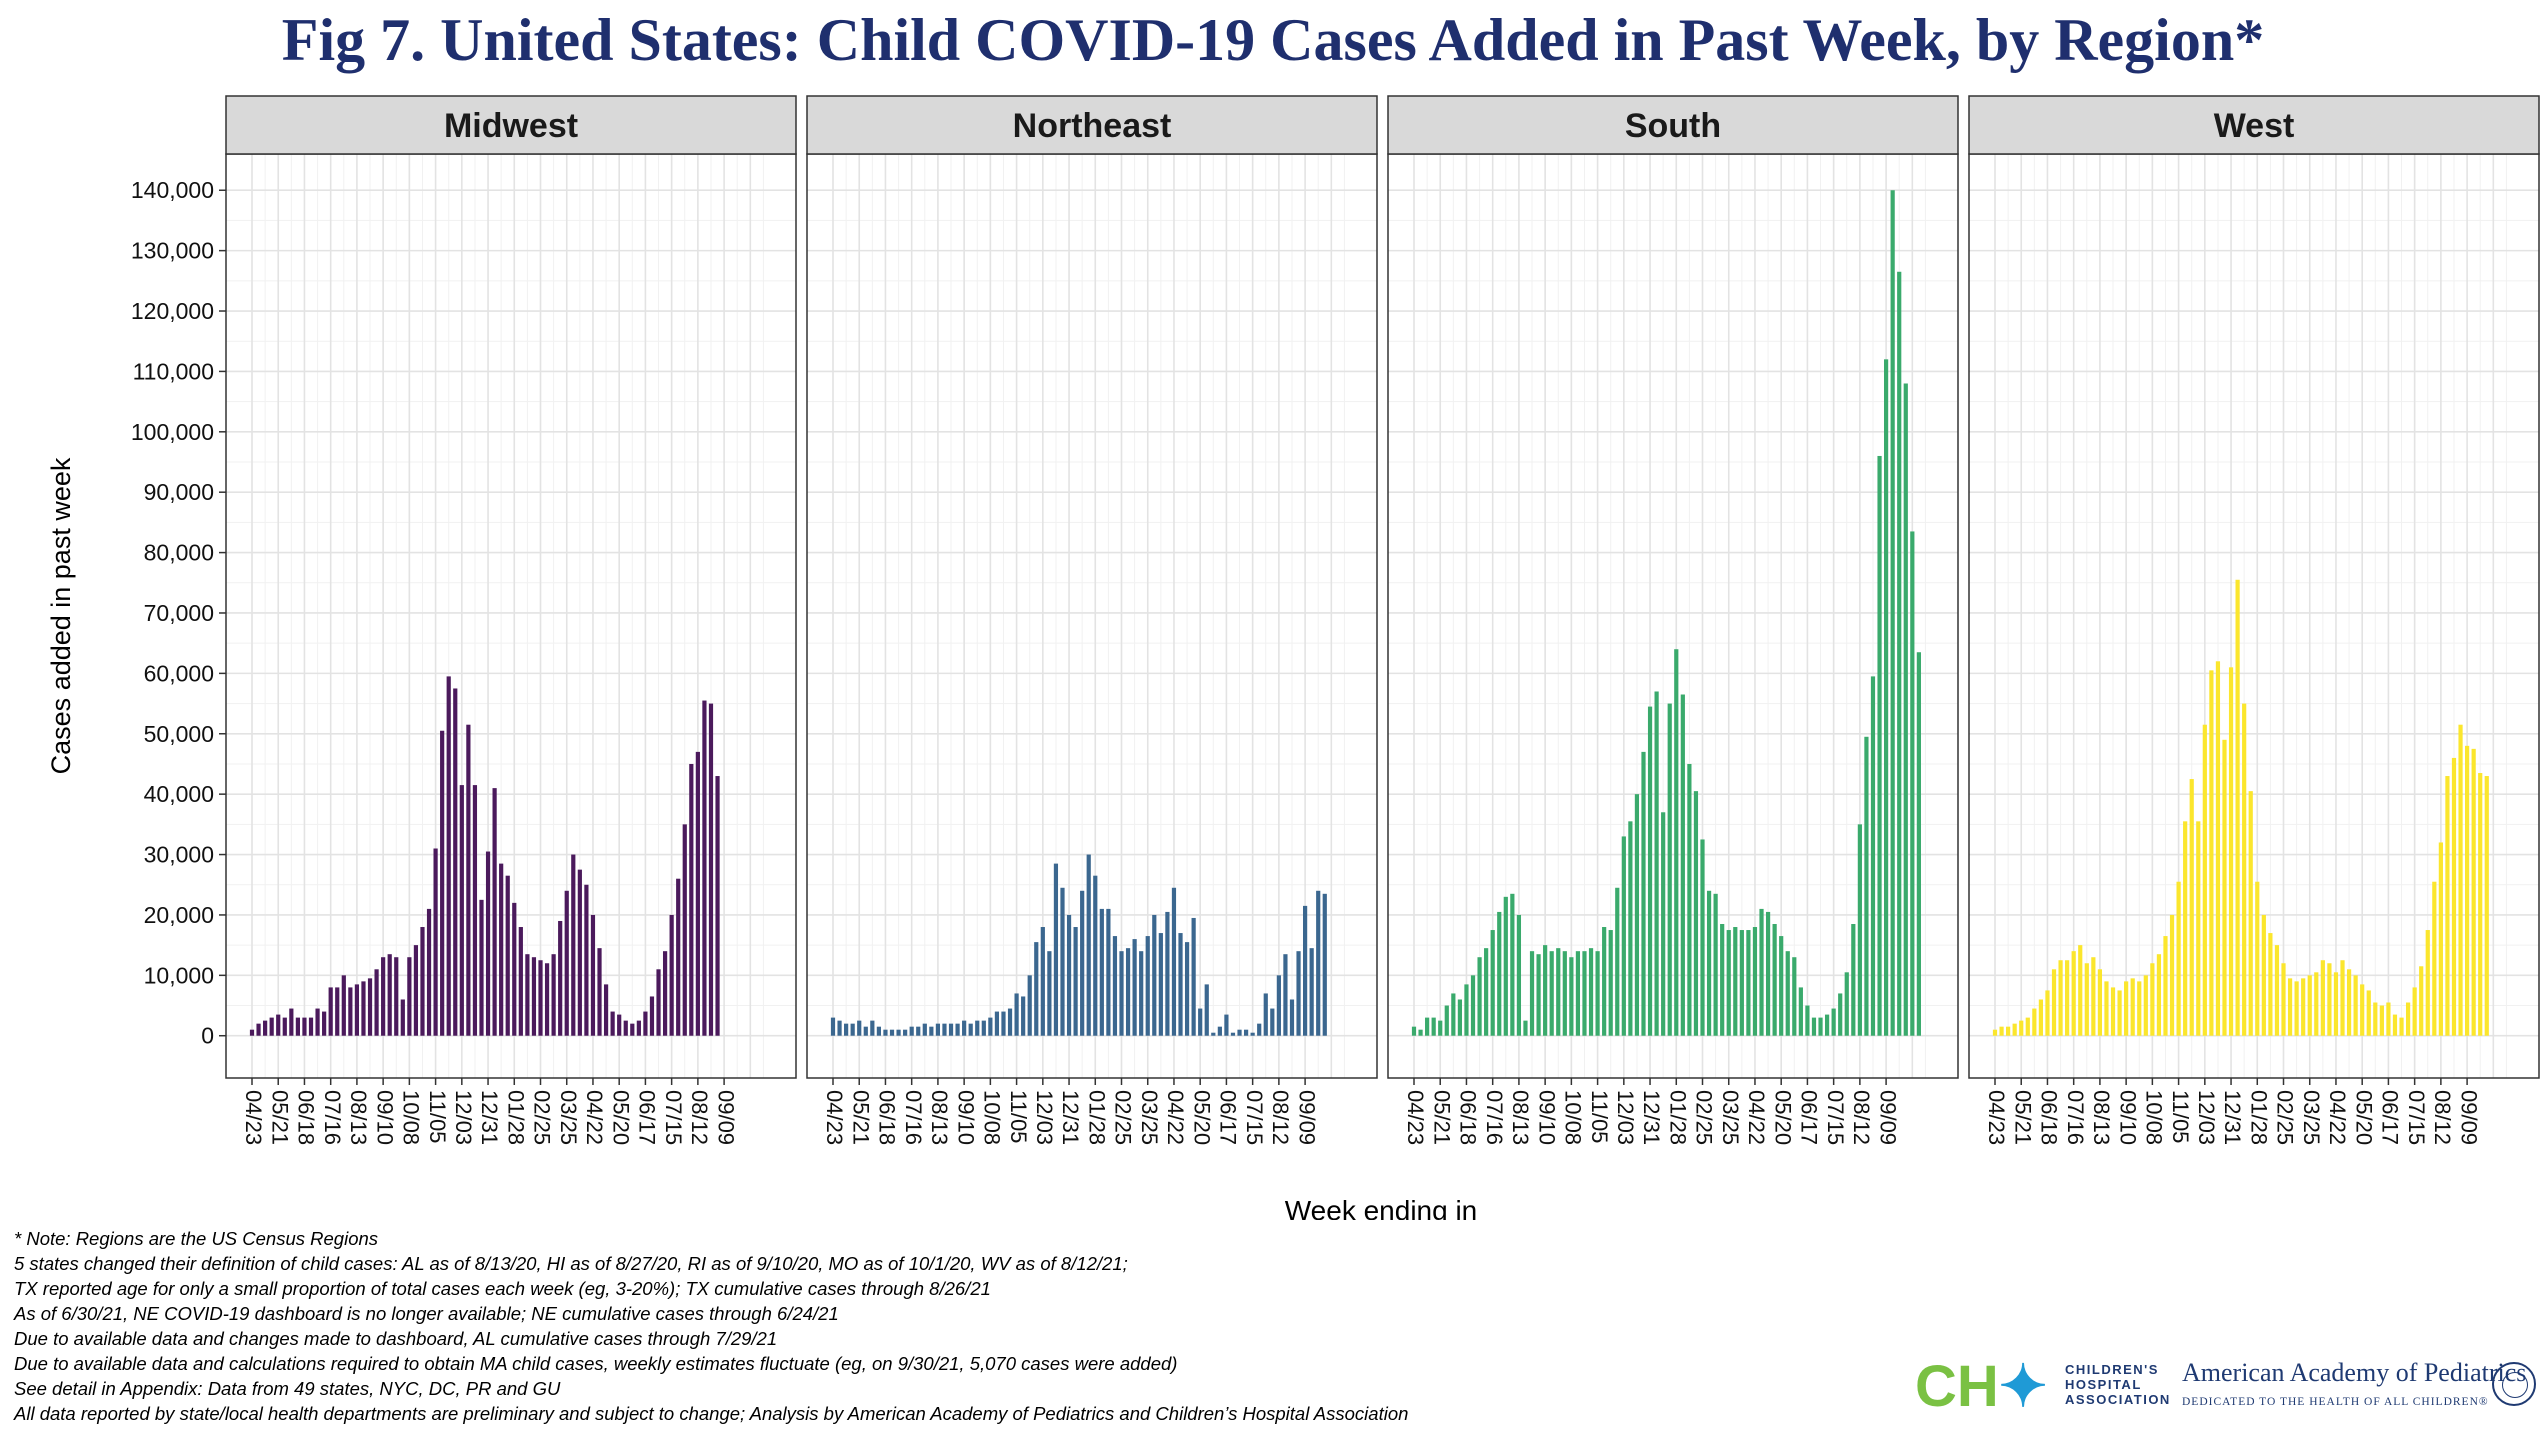 This screenshot has width=2546, height=1436. Describe the element at coordinates (2206, 1117) in the screenshot. I see `x-tick-label: 12/03` at that location.